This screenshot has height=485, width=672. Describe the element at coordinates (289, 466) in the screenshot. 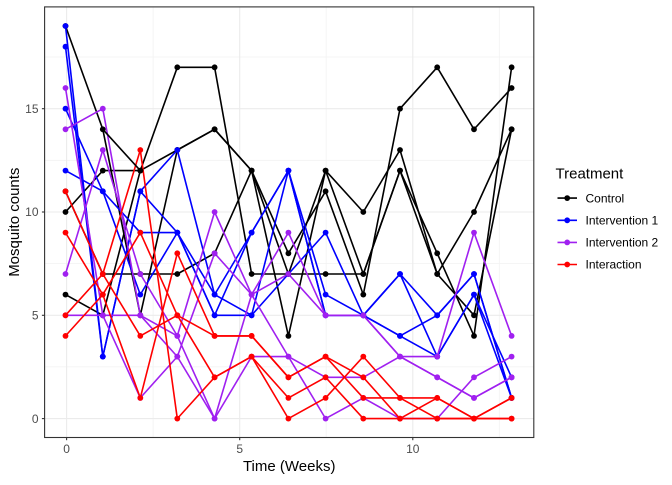

I see `svg-text: Time (Weeks)` at that location.